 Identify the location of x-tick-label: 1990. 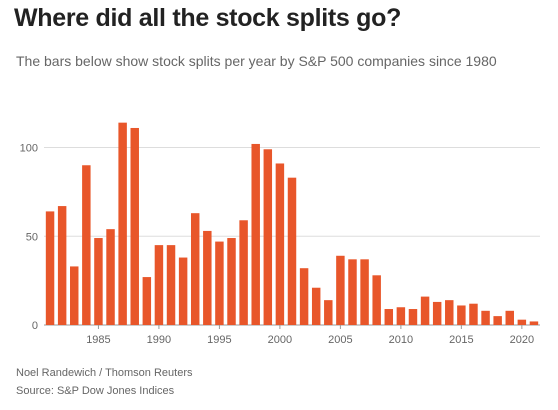
(159, 340).